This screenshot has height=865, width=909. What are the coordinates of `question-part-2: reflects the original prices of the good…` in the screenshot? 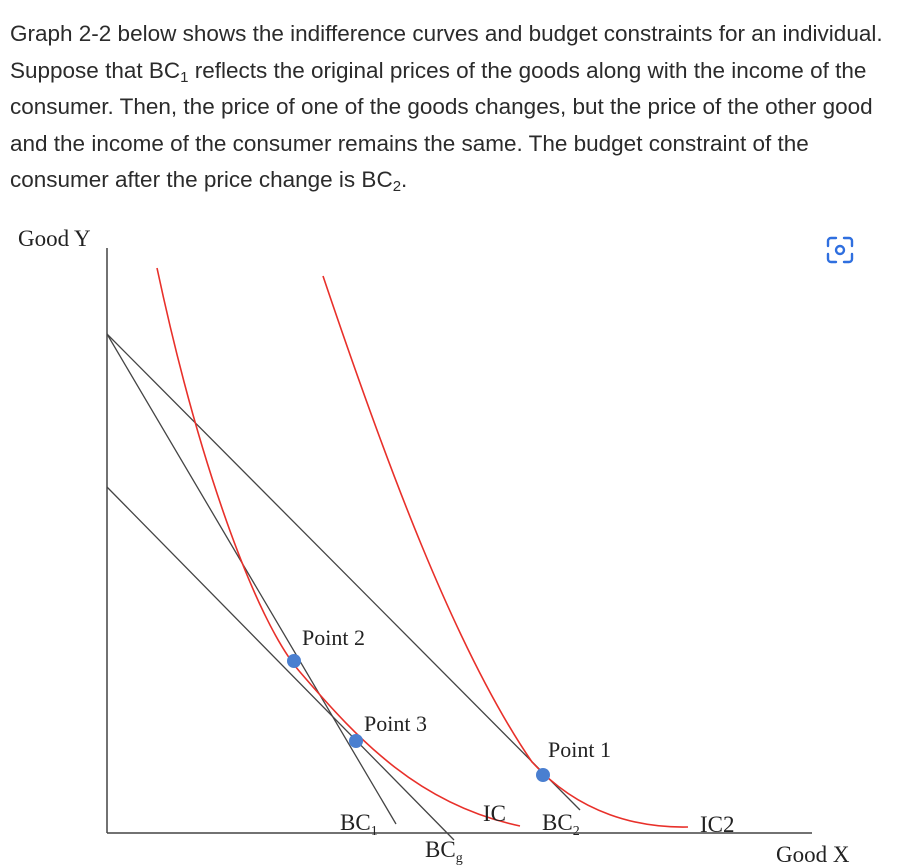 It's located at (441, 125).